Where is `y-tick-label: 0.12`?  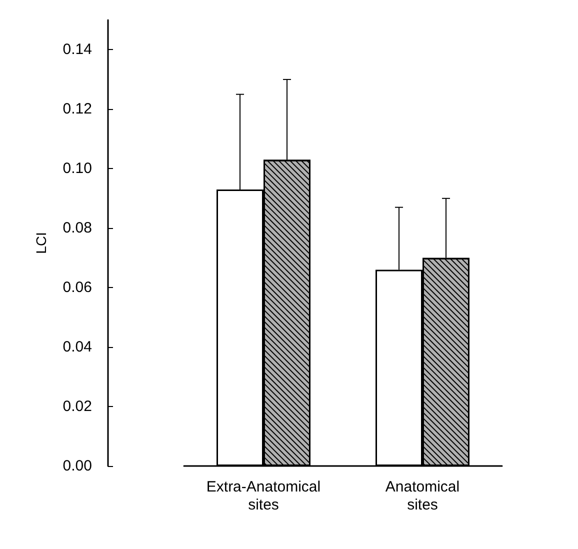 y-tick-label: 0.12 is located at coordinates (77, 109).